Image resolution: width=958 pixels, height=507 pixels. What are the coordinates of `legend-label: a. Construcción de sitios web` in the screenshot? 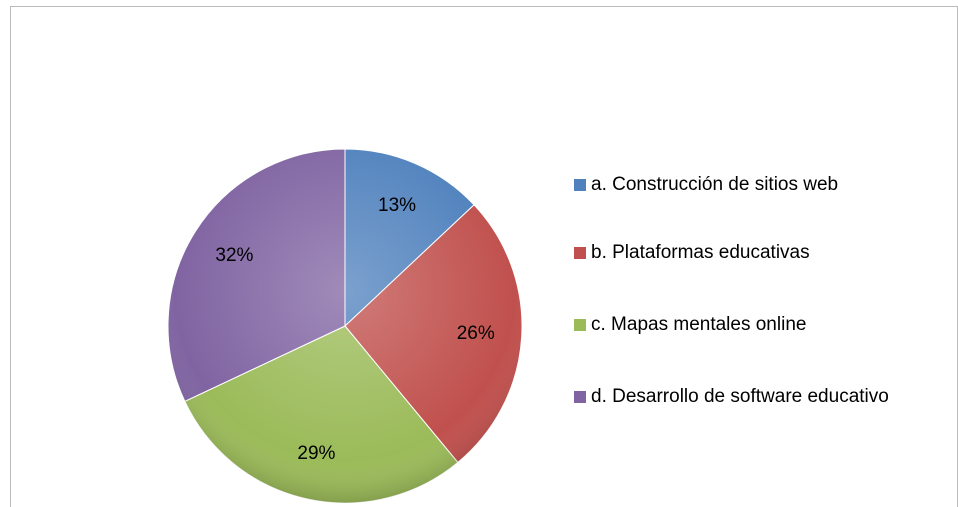 It's located at (715, 184).